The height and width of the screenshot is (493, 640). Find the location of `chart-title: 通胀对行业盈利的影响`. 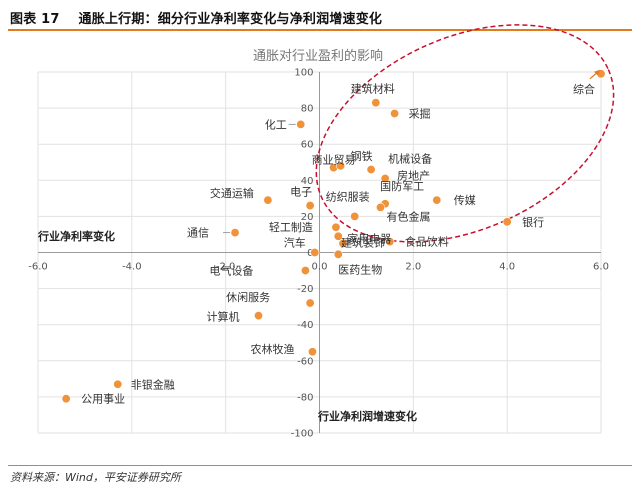

chart-title: 通胀对行业盈利的影响 is located at coordinates (318, 56).